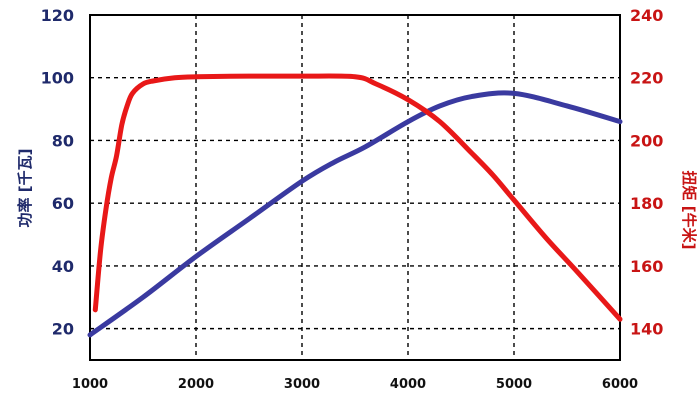 The image size is (700, 402). Describe the element at coordinates (63, 203) in the screenshot. I see `y-left-tick-label-60: 60` at that location.